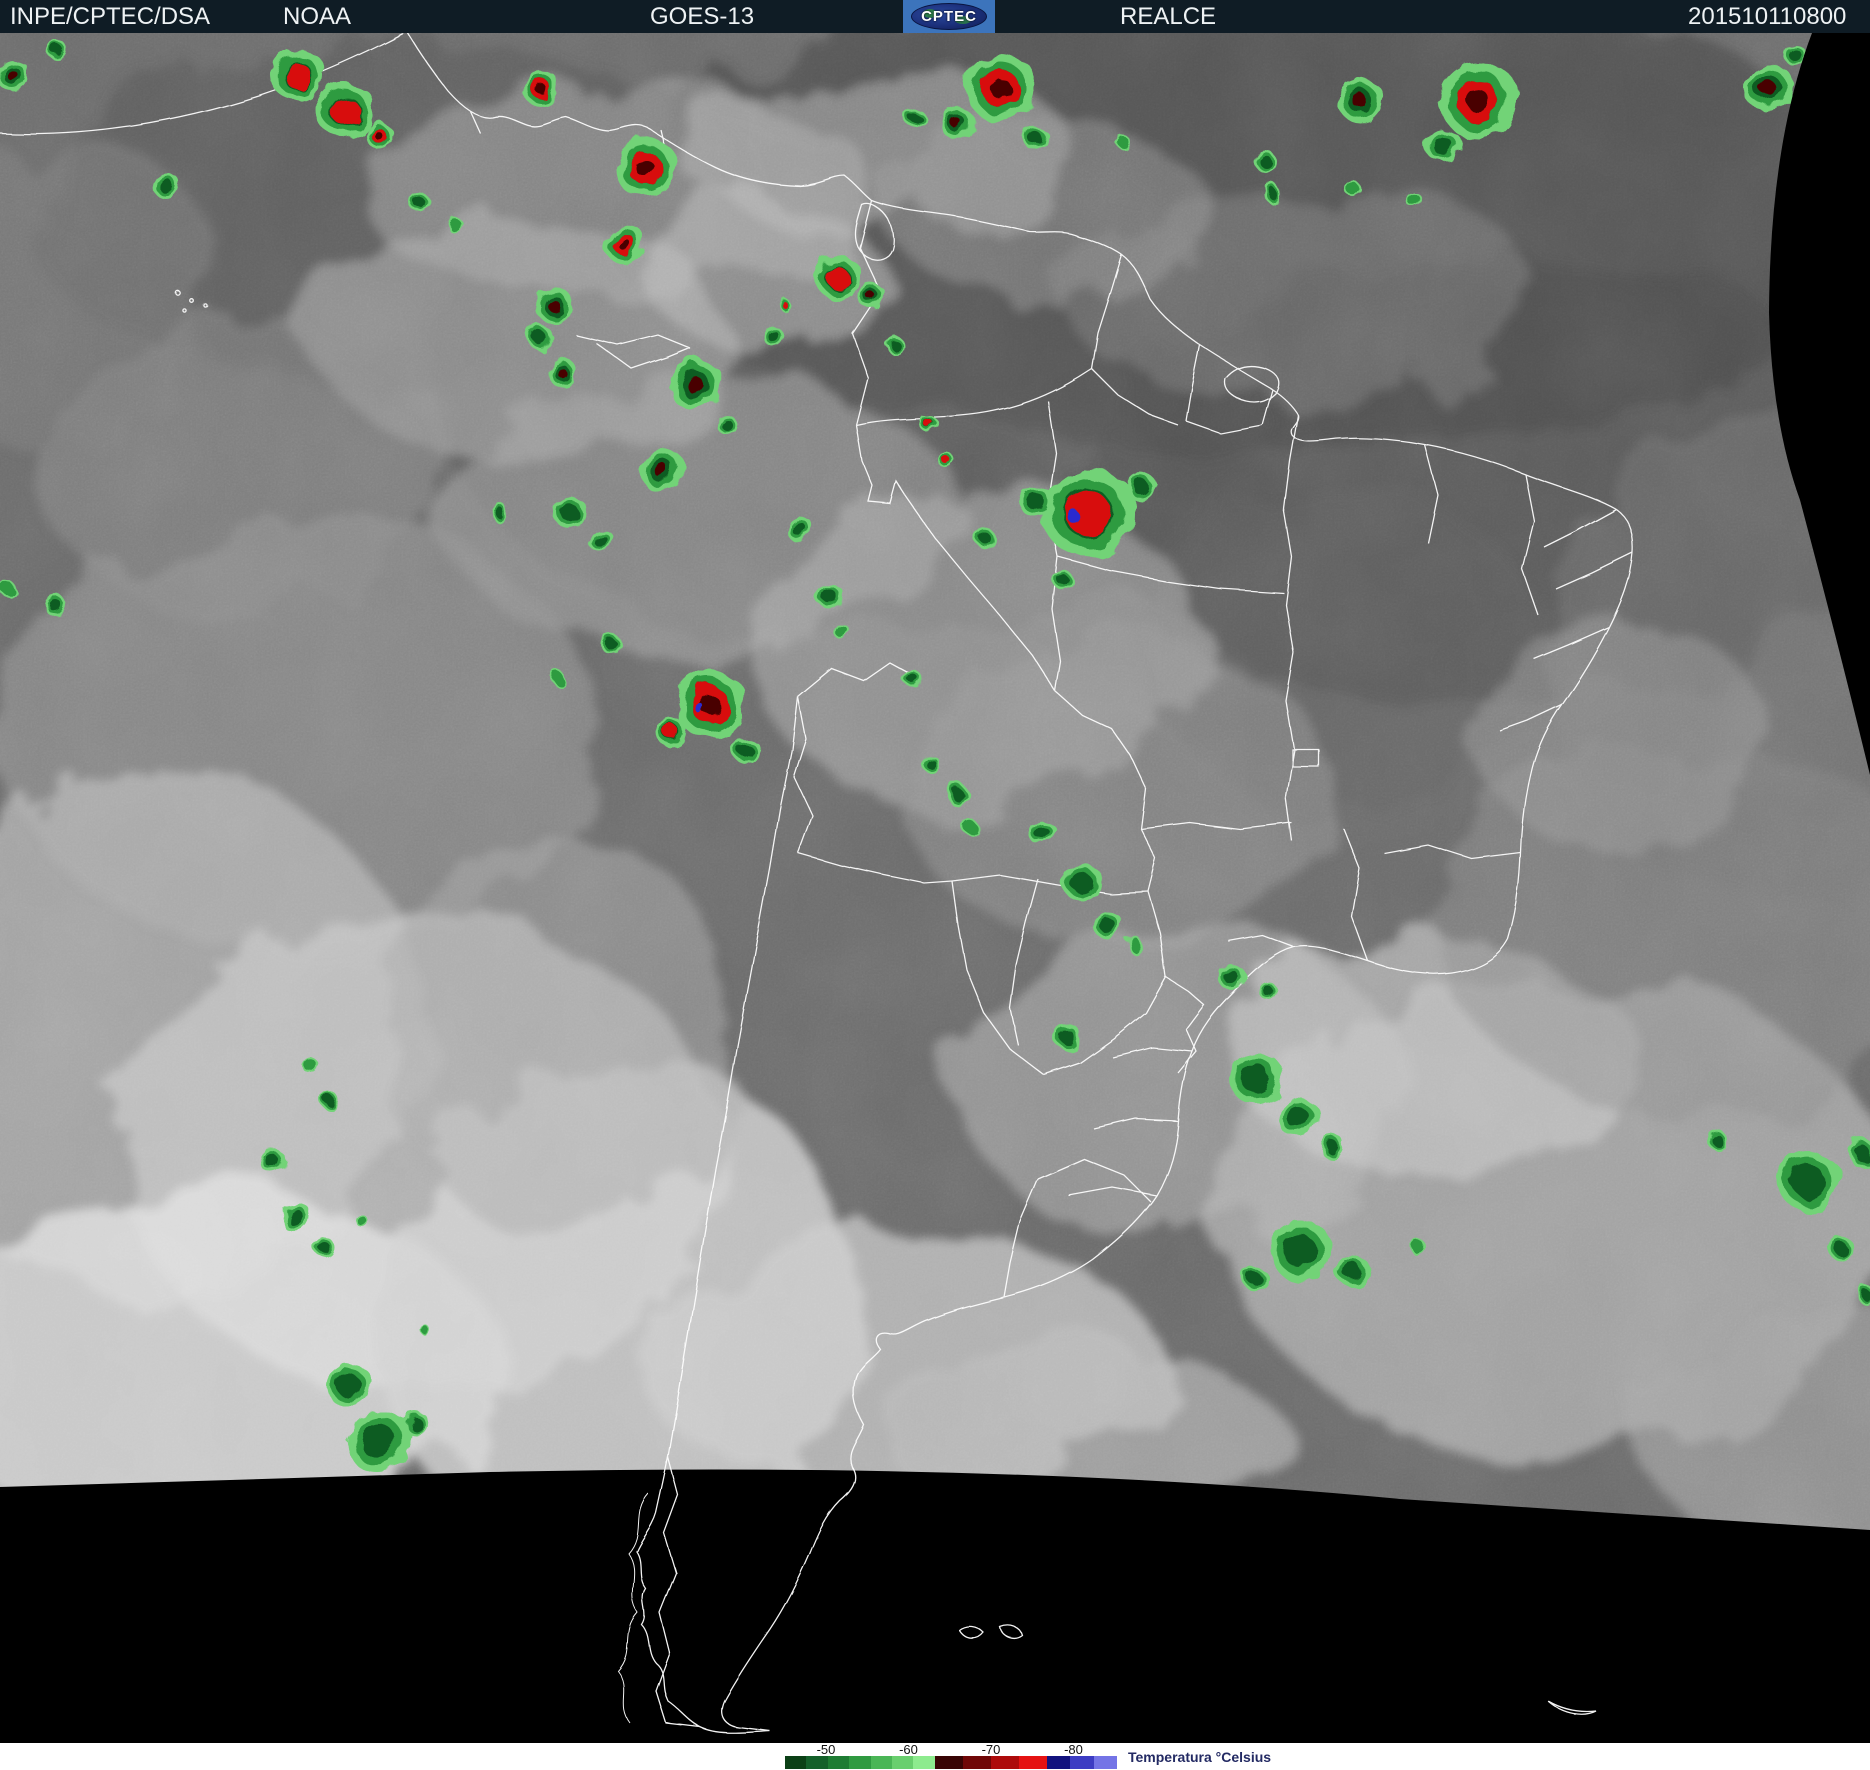 The height and width of the screenshot is (1770, 1870). What do you see at coordinates (1200, 1757) in the screenshot?
I see `legend-title: Temperatura °Celsius` at bounding box center [1200, 1757].